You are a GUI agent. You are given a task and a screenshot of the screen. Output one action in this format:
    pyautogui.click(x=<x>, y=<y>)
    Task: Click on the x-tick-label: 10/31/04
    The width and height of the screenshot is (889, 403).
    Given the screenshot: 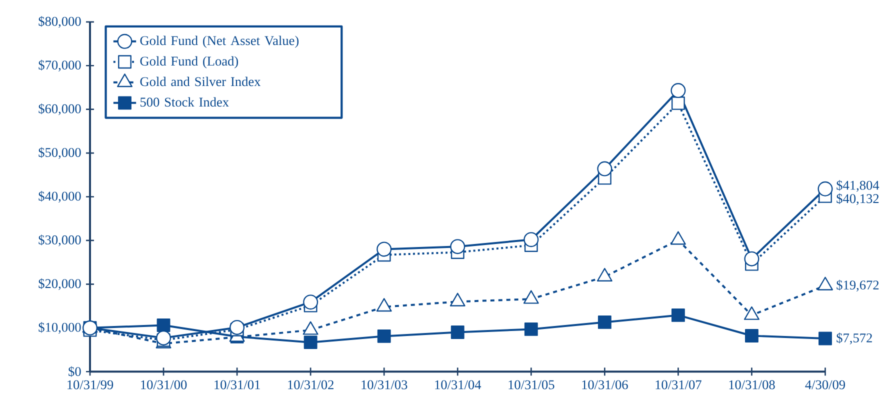 What is the action you would take?
    pyautogui.click(x=458, y=385)
    